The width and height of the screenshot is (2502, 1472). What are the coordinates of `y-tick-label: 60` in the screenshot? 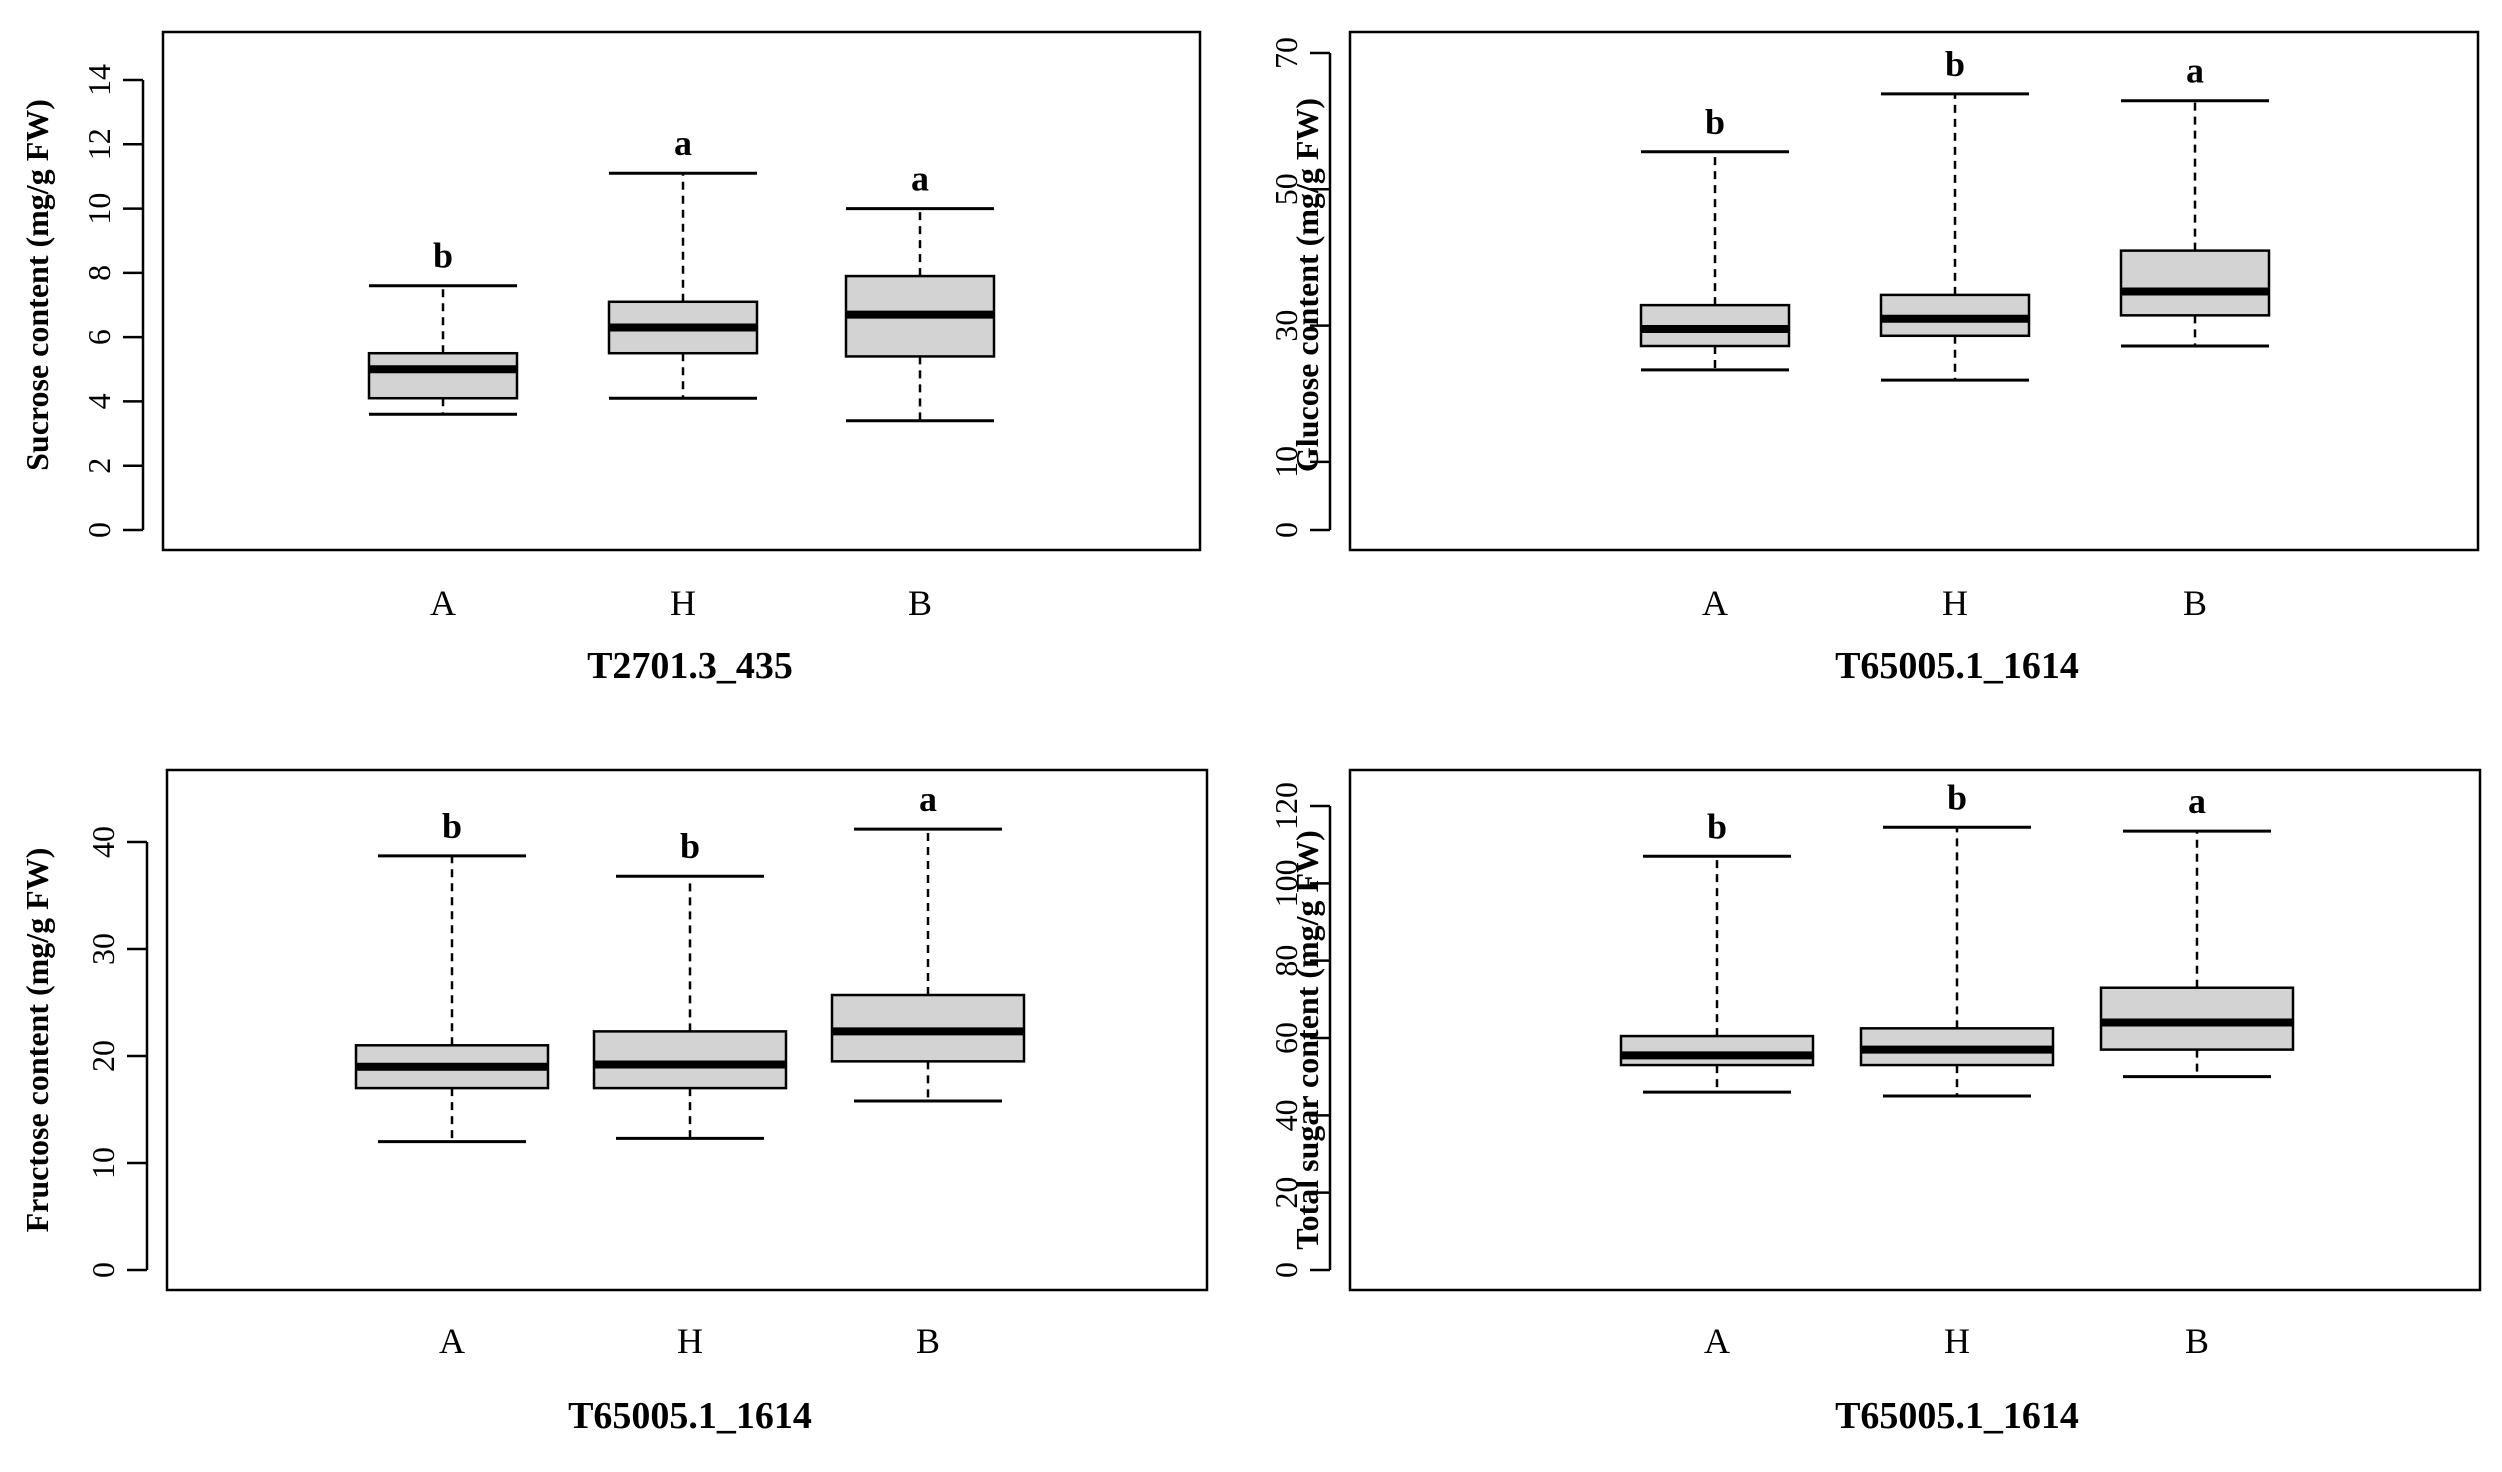 It's located at (1286, 1038).